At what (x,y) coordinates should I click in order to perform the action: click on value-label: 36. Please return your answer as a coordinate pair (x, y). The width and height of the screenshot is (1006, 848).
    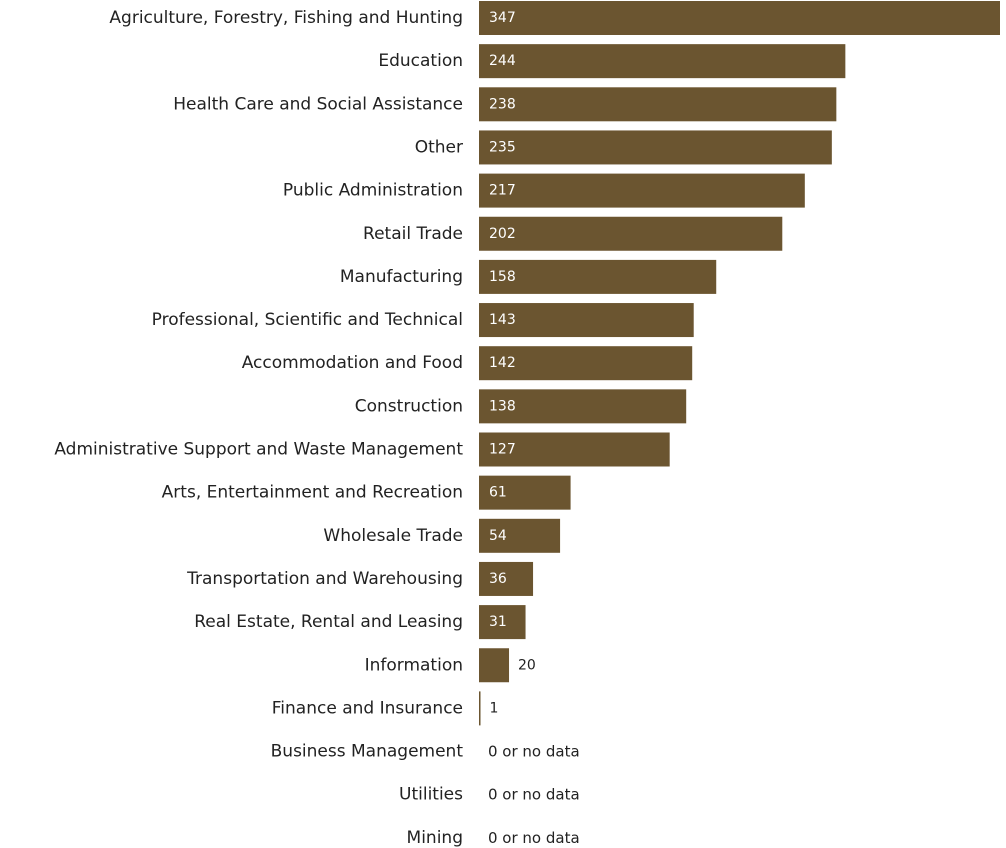
    Looking at the image, I should click on (498, 579).